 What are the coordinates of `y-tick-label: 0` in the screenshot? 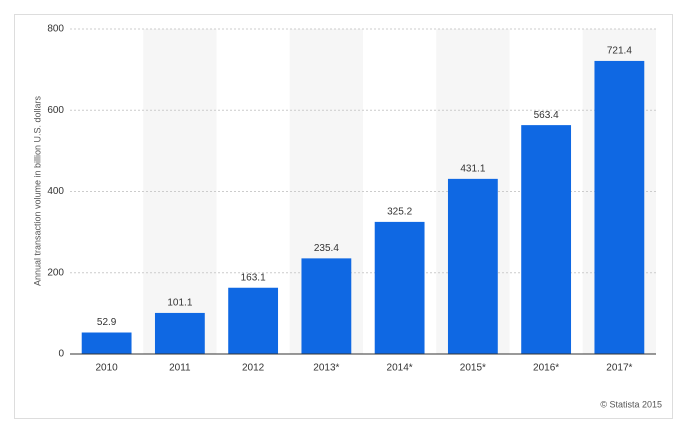 It's located at (61, 354).